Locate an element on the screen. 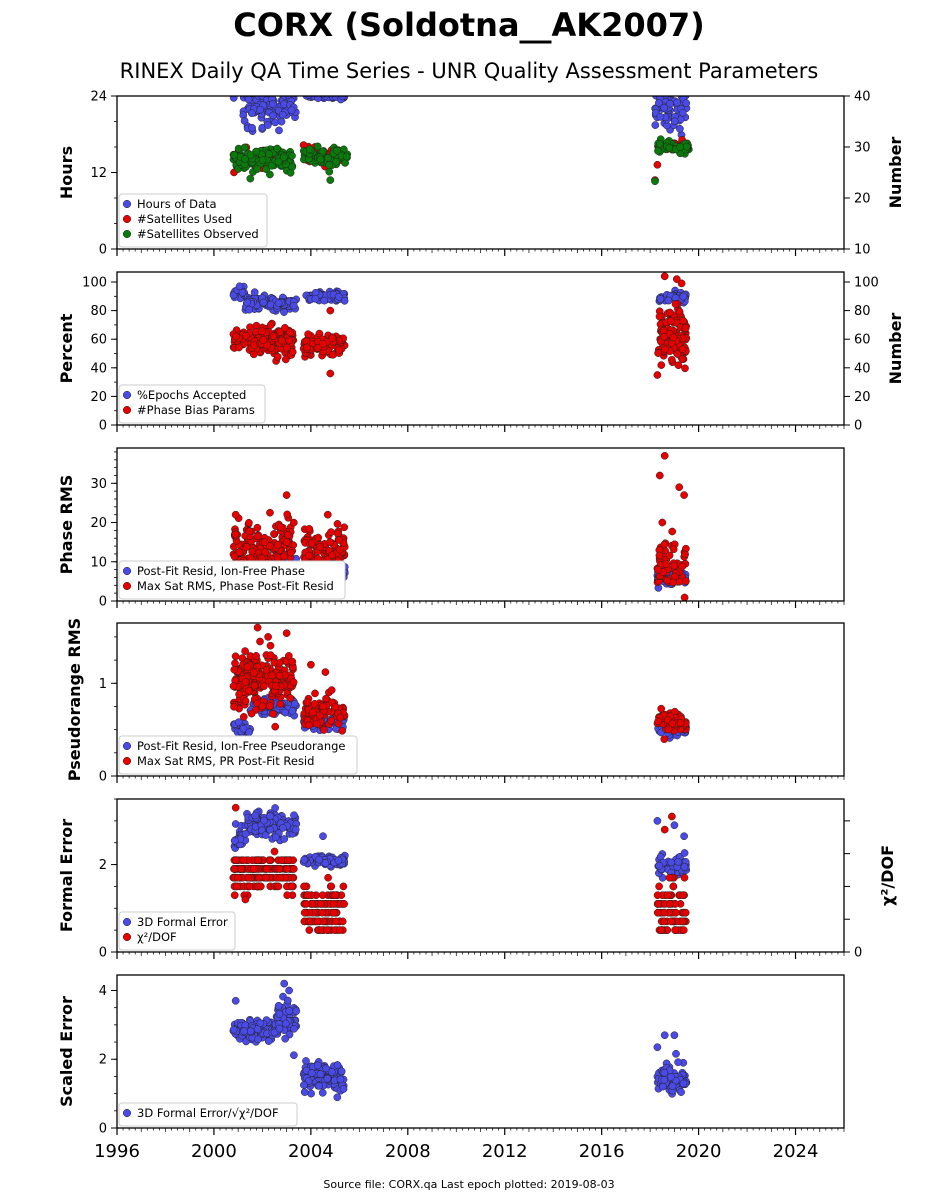  y-tick-label: 30 is located at coordinates (98, 484).